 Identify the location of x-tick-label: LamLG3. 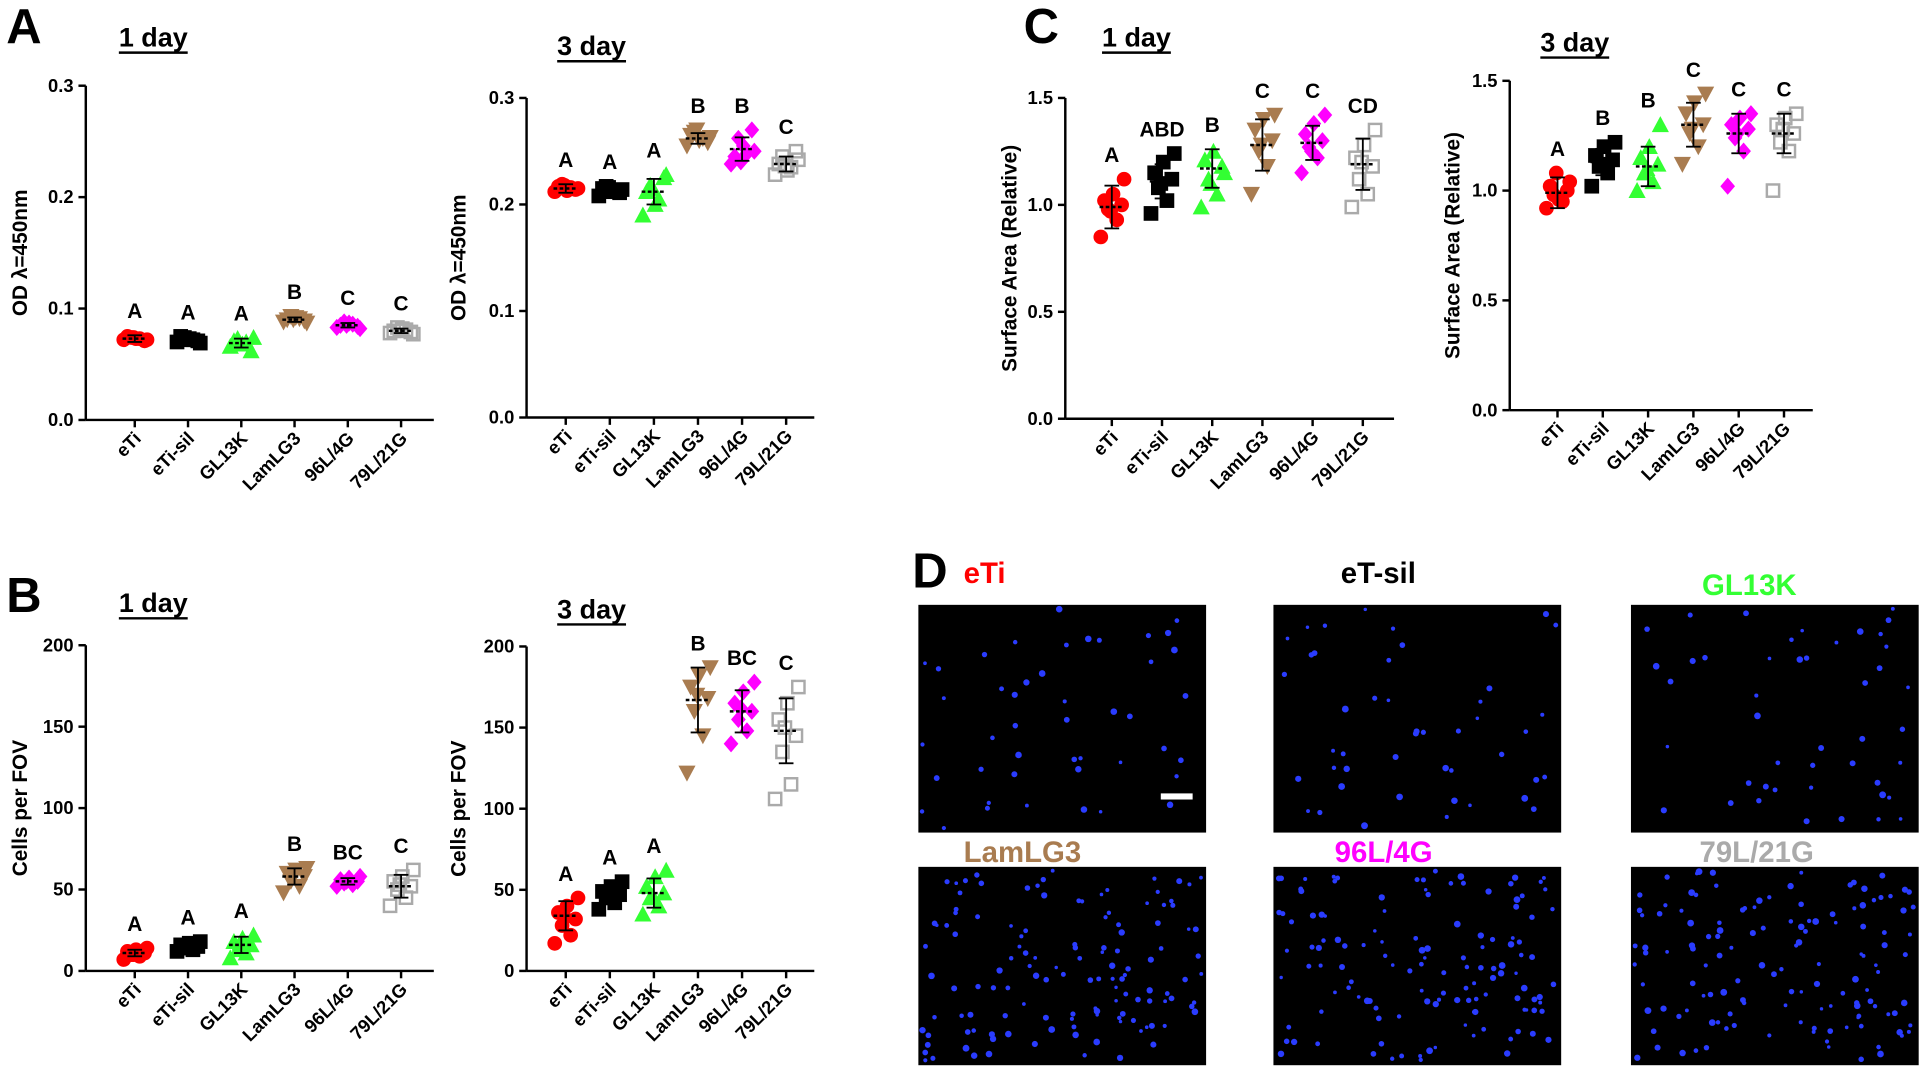
(271, 461).